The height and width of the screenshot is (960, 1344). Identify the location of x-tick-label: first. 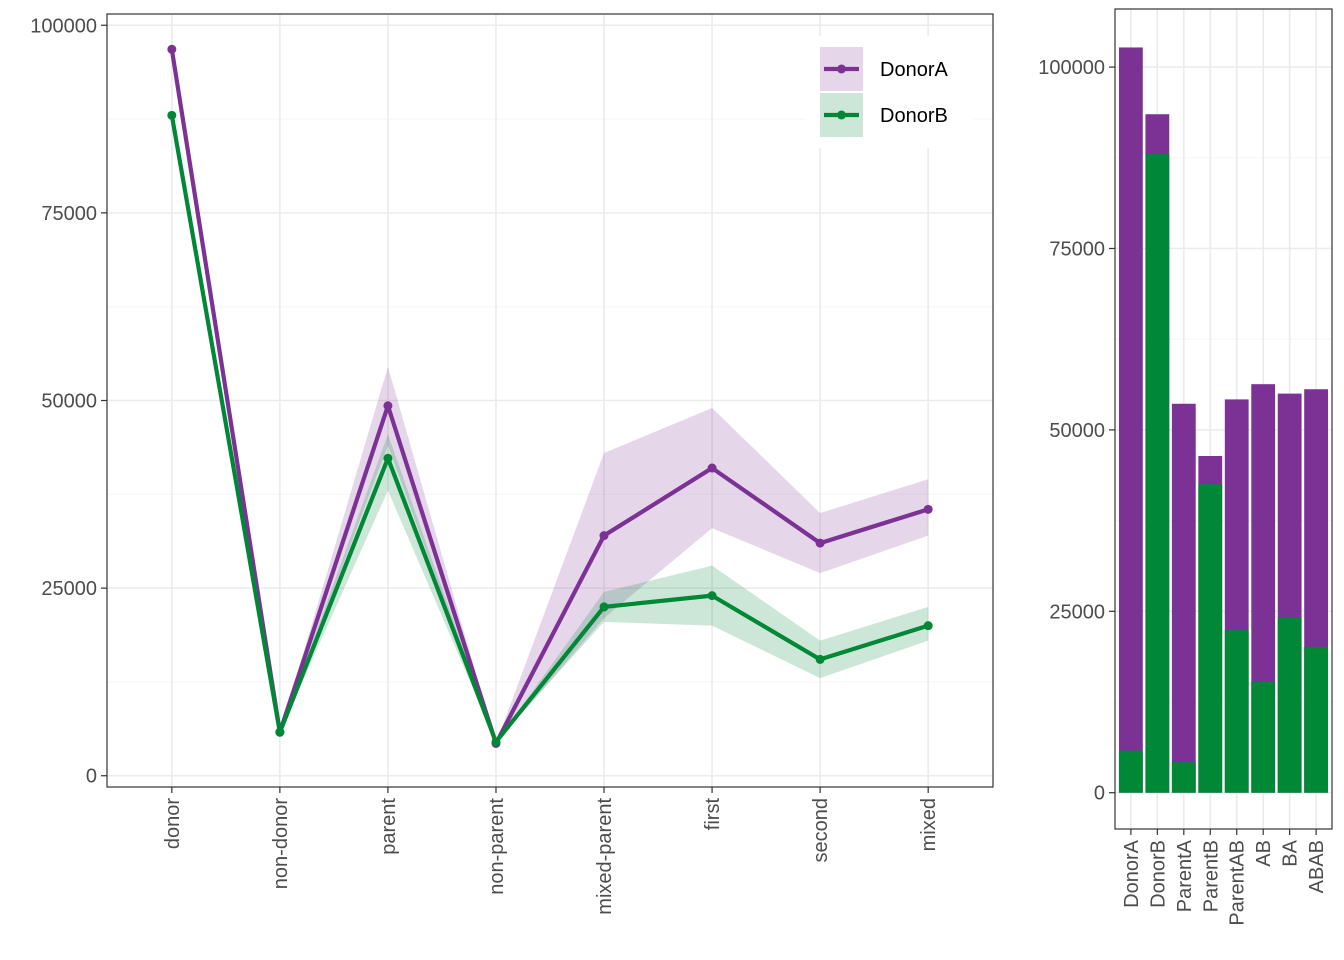
(713, 814).